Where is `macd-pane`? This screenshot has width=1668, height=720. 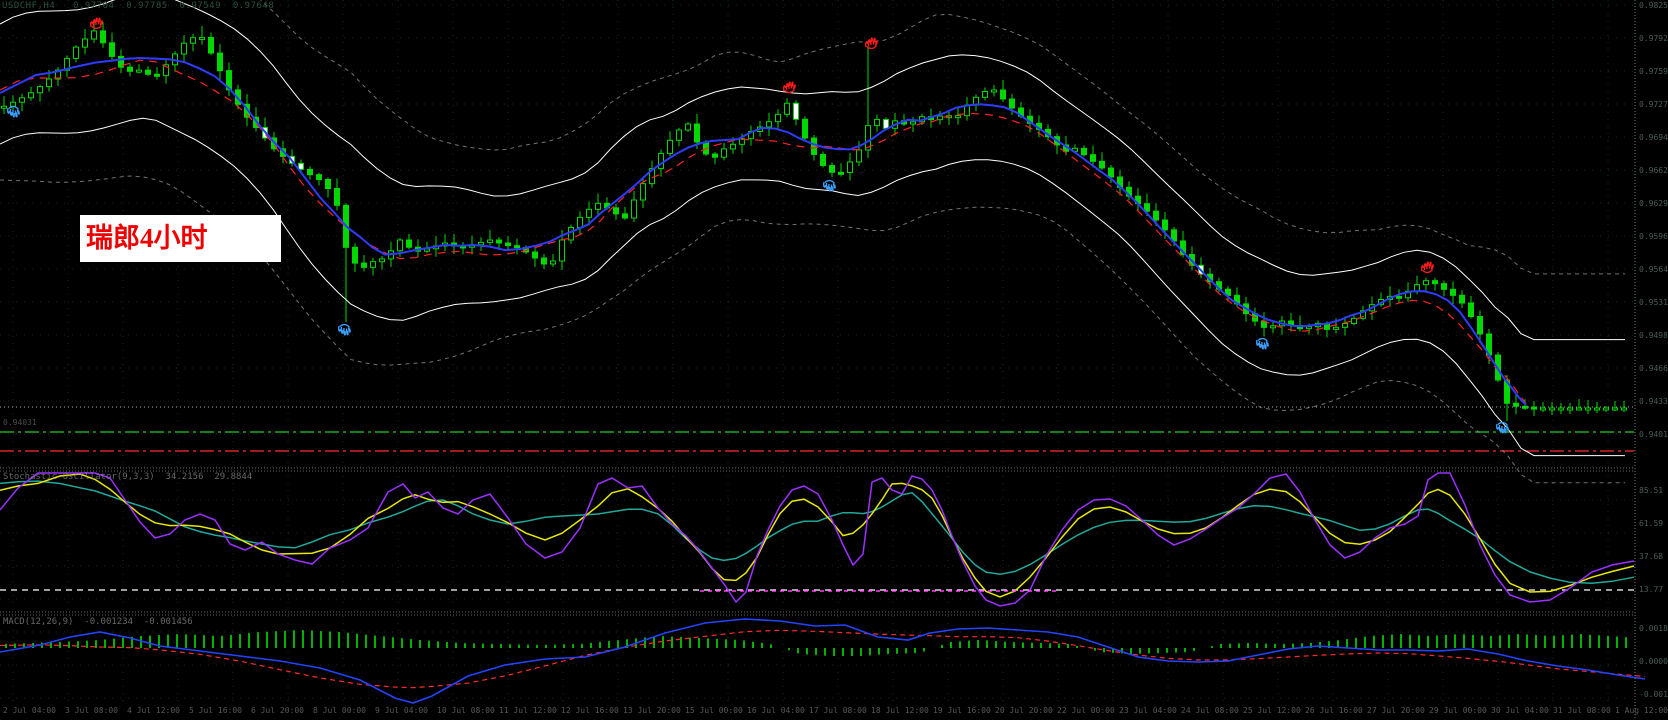
macd-pane is located at coordinates (823, 661).